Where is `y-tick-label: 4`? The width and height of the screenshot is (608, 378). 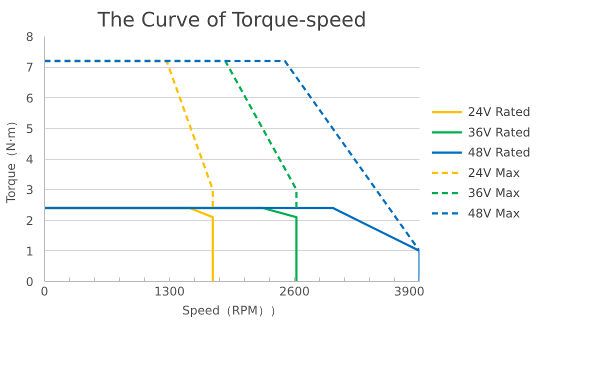 y-tick-label: 4 is located at coordinates (30, 159).